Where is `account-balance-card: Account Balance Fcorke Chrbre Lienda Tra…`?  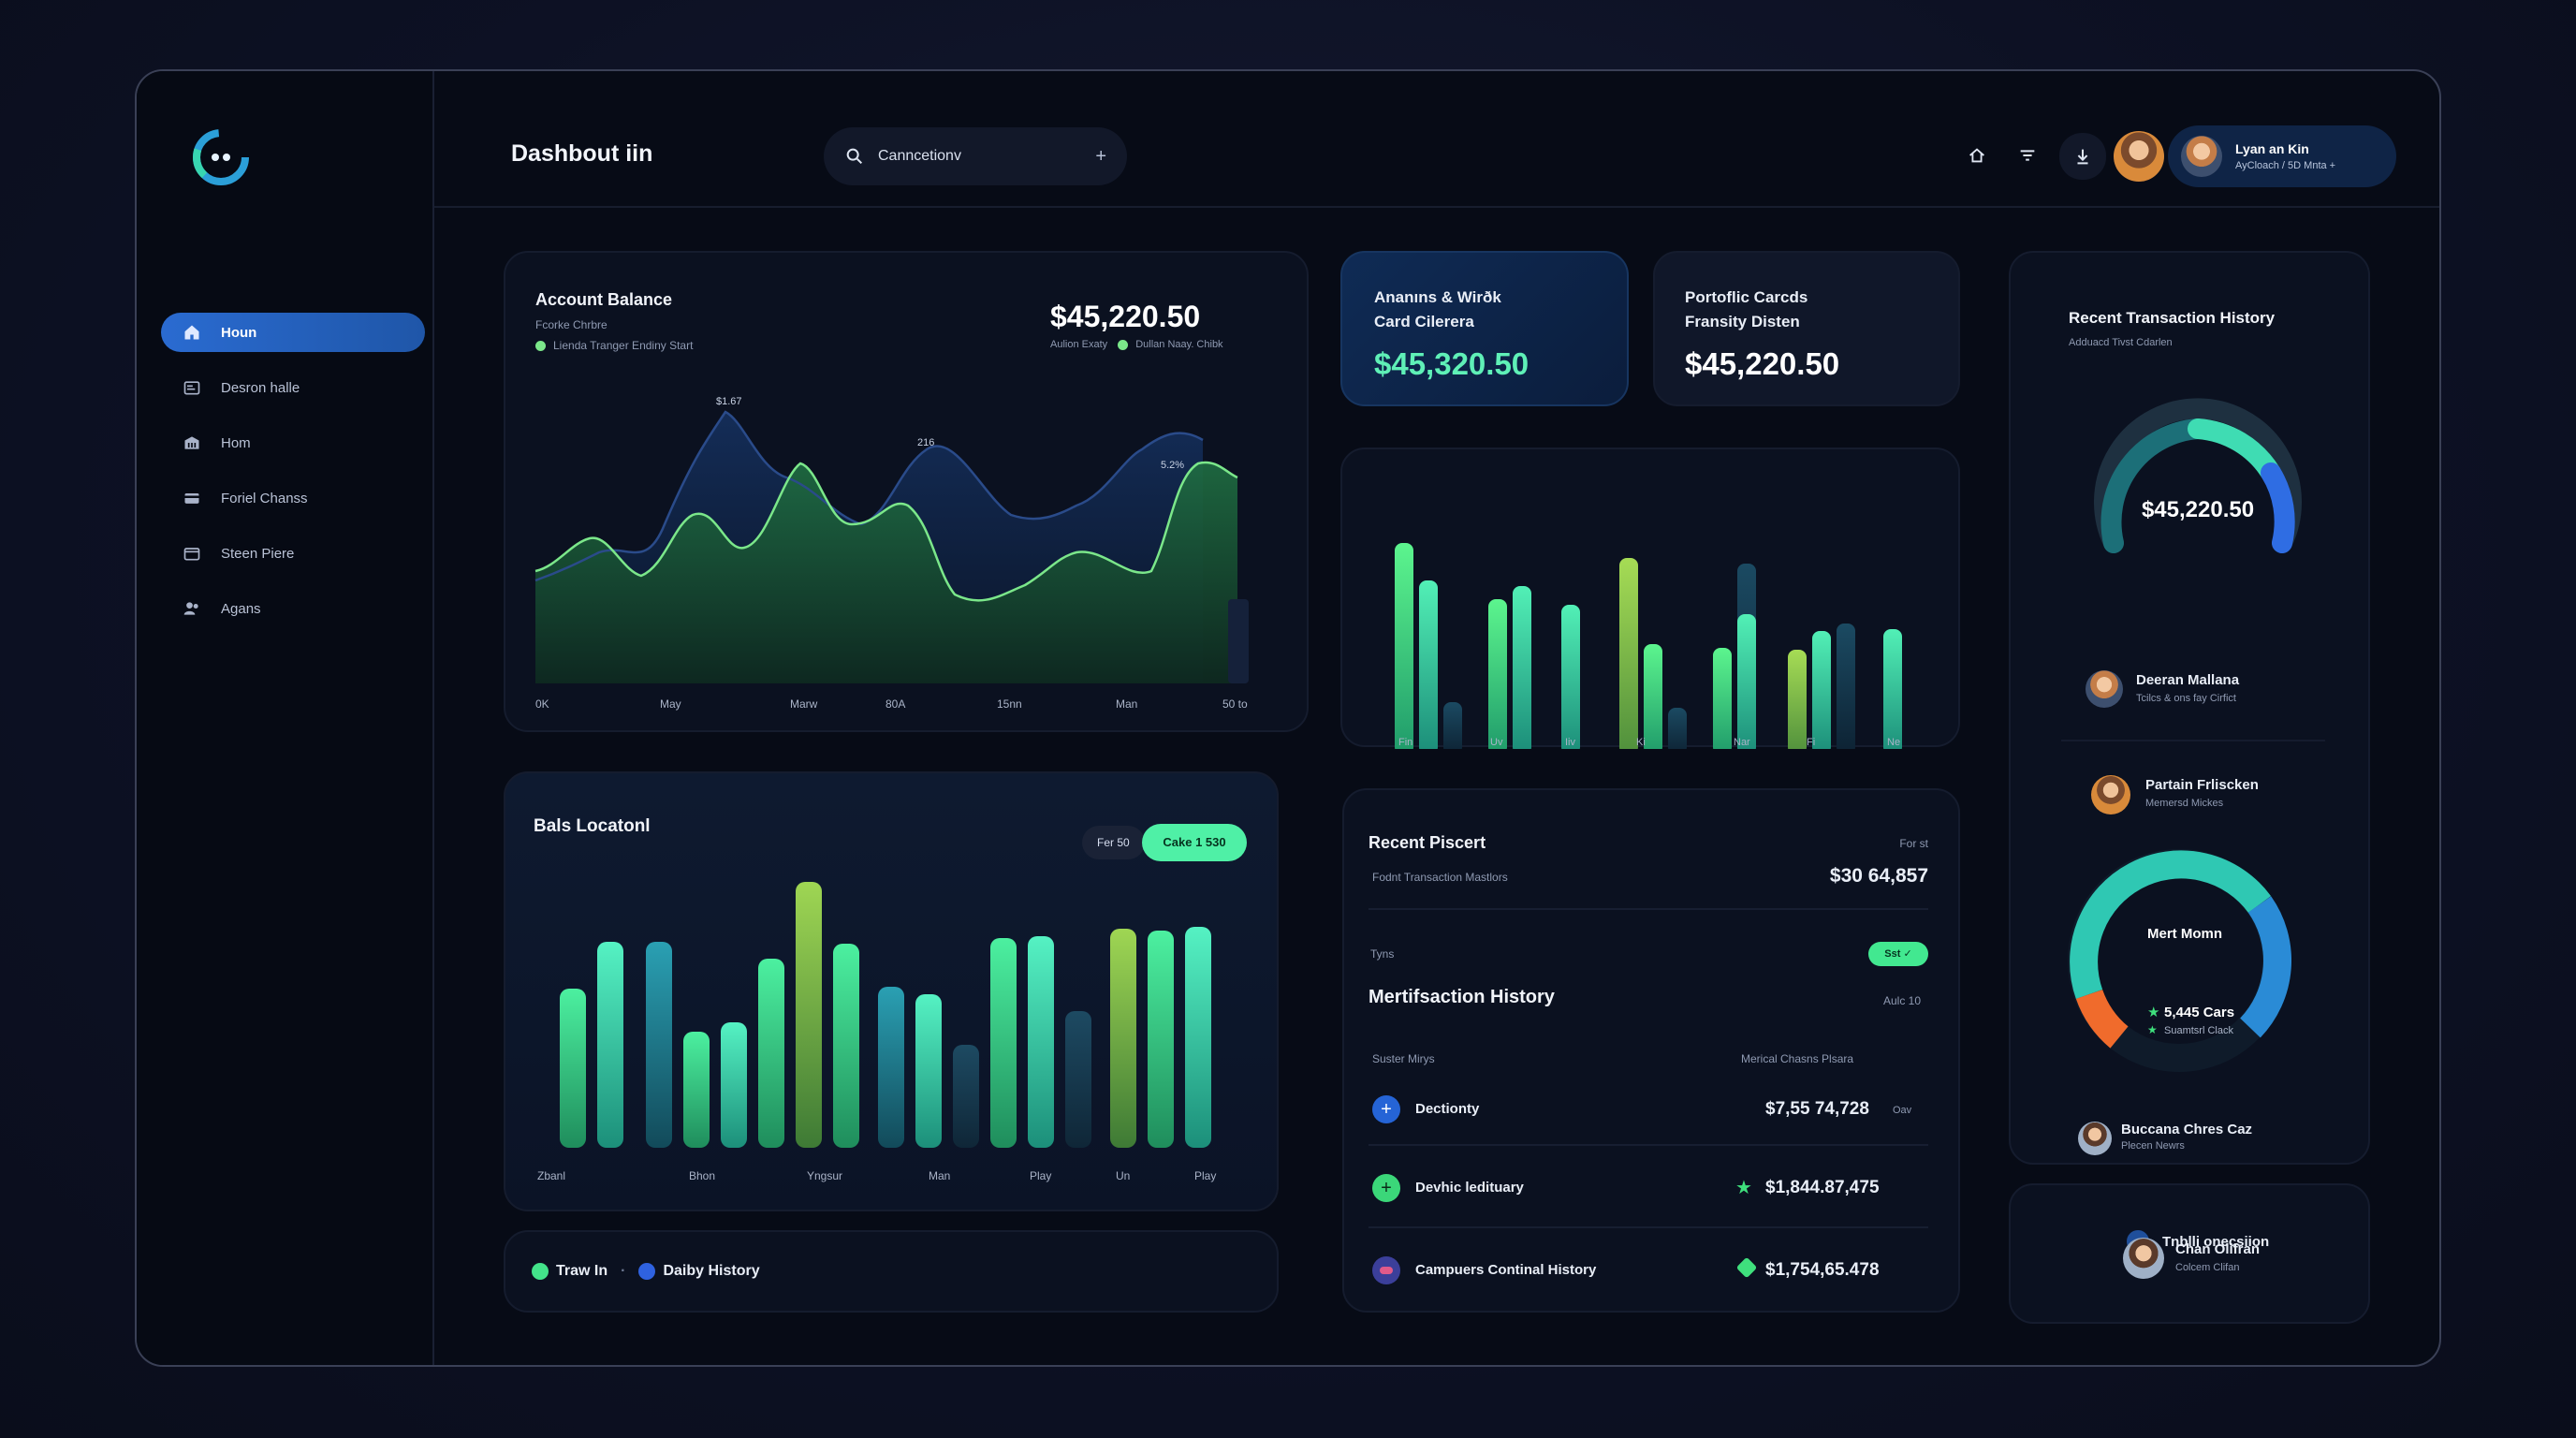
account-balance-card: Account Balance Fcorke Chrbre Lienda Tra… is located at coordinates (906, 491).